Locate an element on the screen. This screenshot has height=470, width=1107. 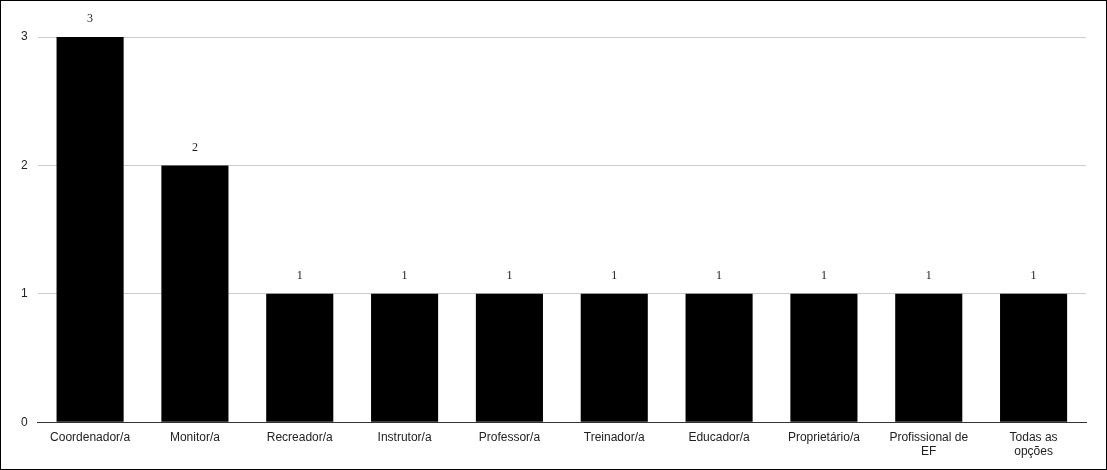
y-tick-label: 0 is located at coordinates (24, 421).